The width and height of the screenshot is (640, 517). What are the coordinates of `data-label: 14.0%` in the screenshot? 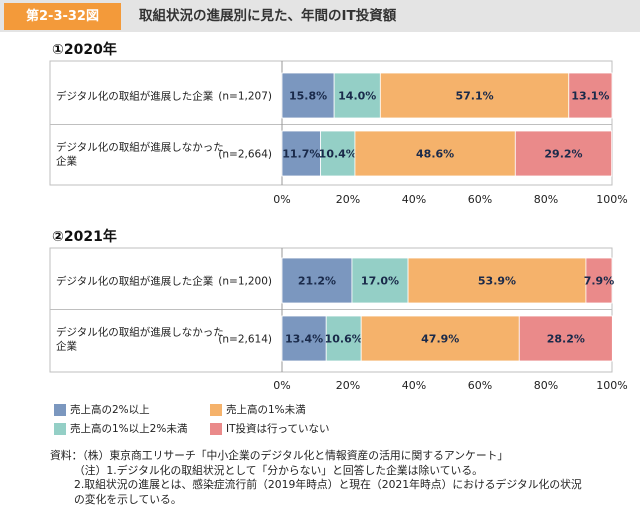 It's located at (357, 96).